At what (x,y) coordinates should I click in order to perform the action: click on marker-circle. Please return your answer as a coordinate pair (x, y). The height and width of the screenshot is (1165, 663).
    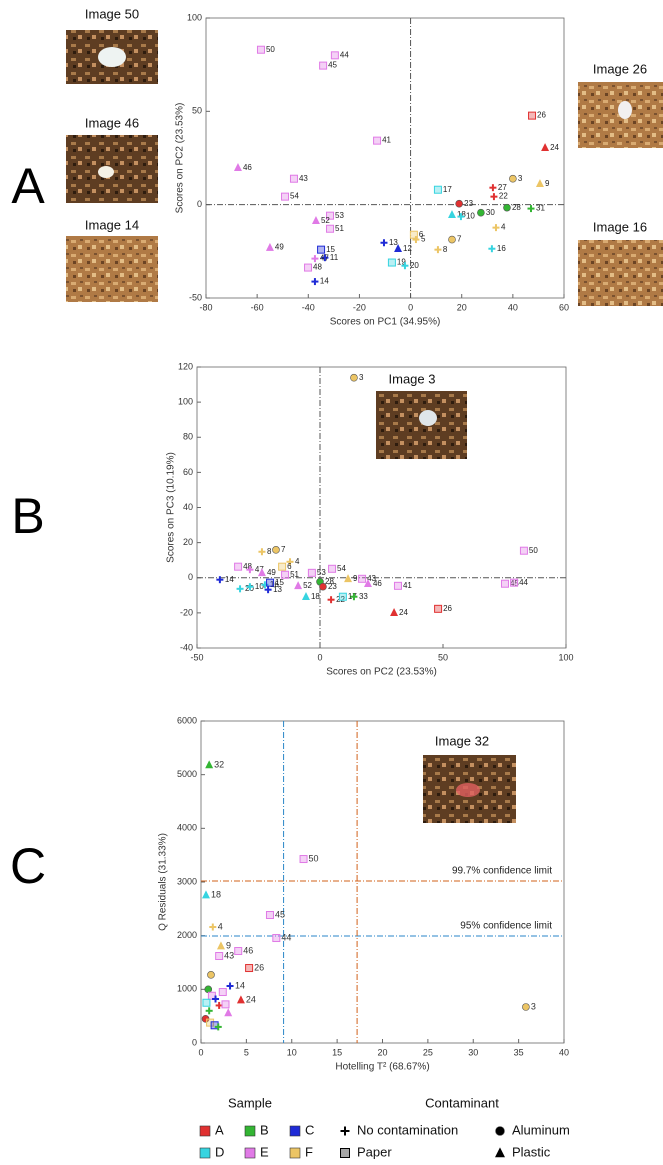
    Looking at the image, I should click on (452, 239).